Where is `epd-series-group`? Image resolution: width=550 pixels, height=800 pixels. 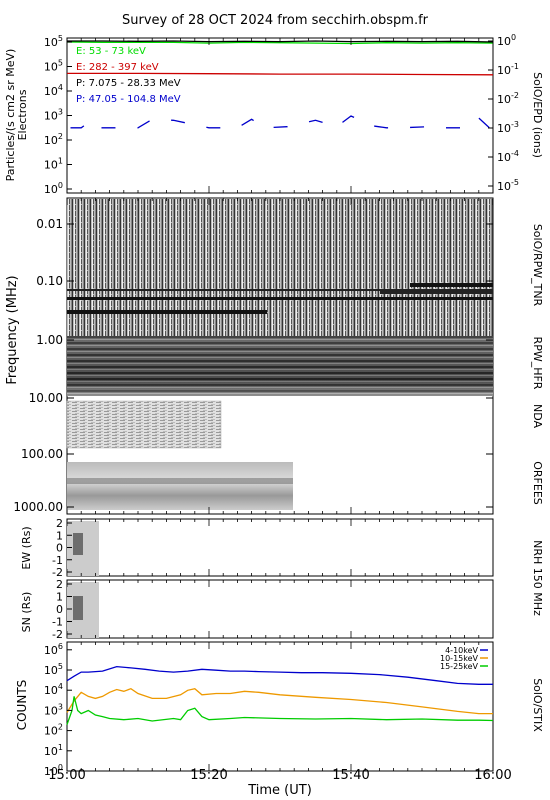
epd-series-group is located at coordinates (280, 84).